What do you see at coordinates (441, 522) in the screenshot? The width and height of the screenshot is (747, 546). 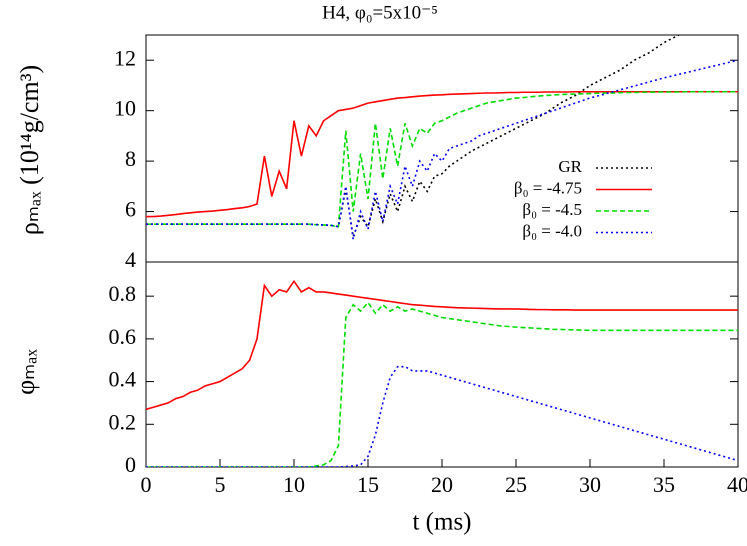 I see `x-axis-label: t (ms)` at bounding box center [441, 522].